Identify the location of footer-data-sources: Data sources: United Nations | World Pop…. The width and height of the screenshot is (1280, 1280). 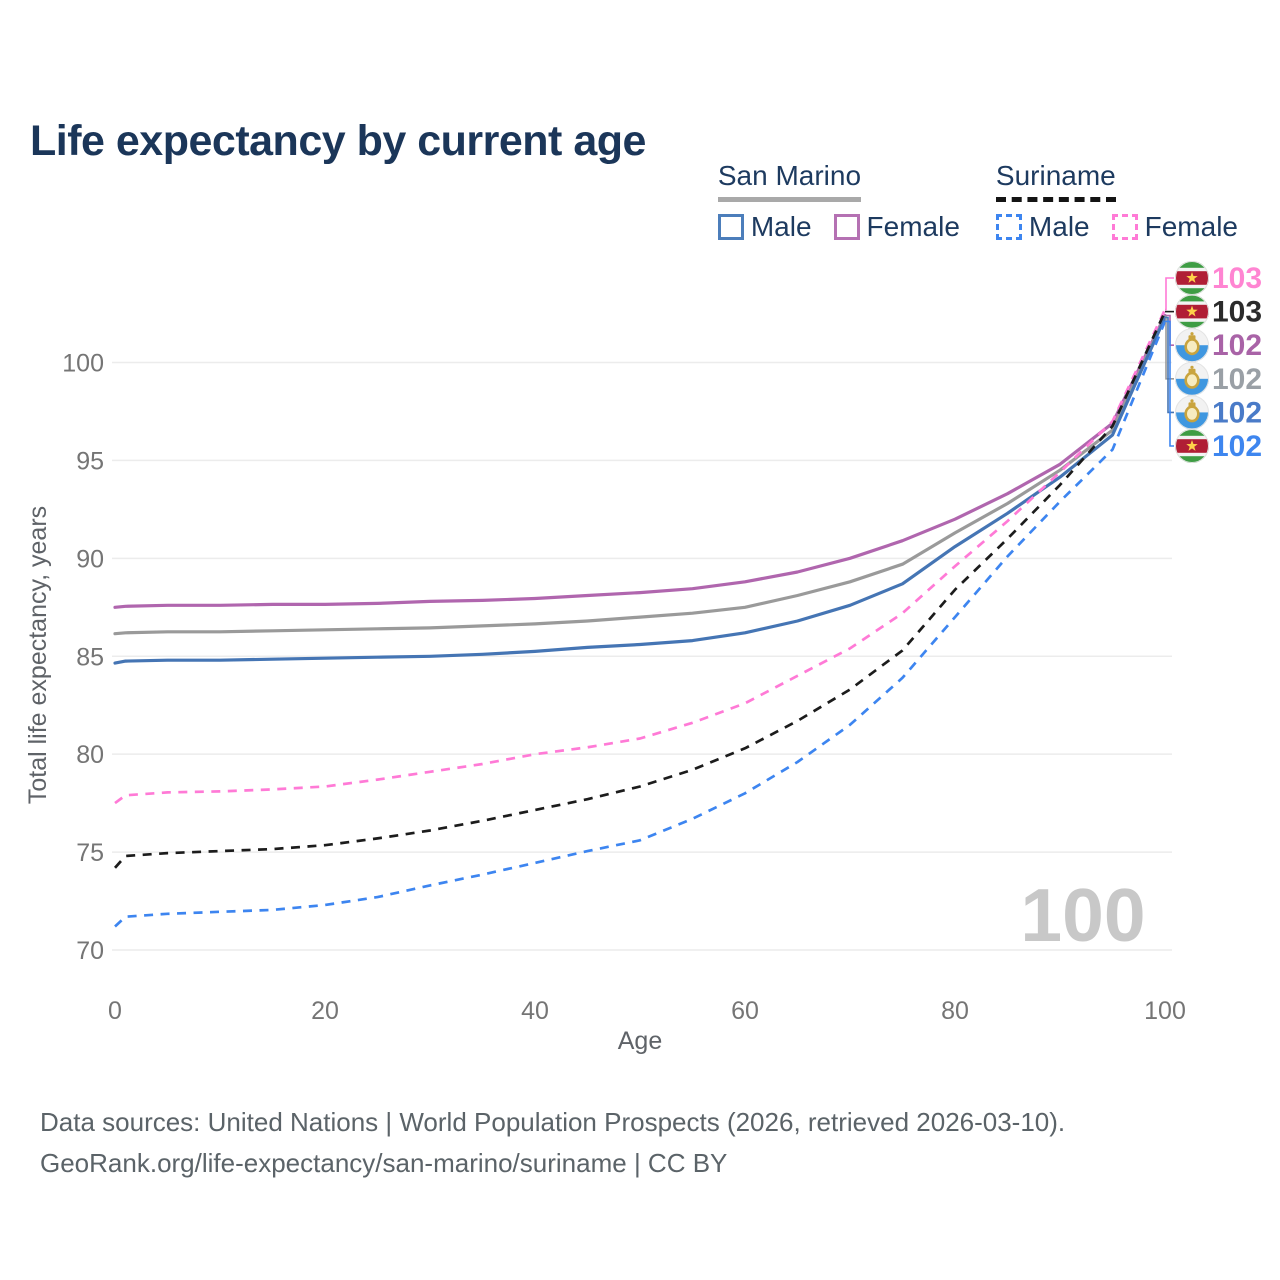
(553, 1122).